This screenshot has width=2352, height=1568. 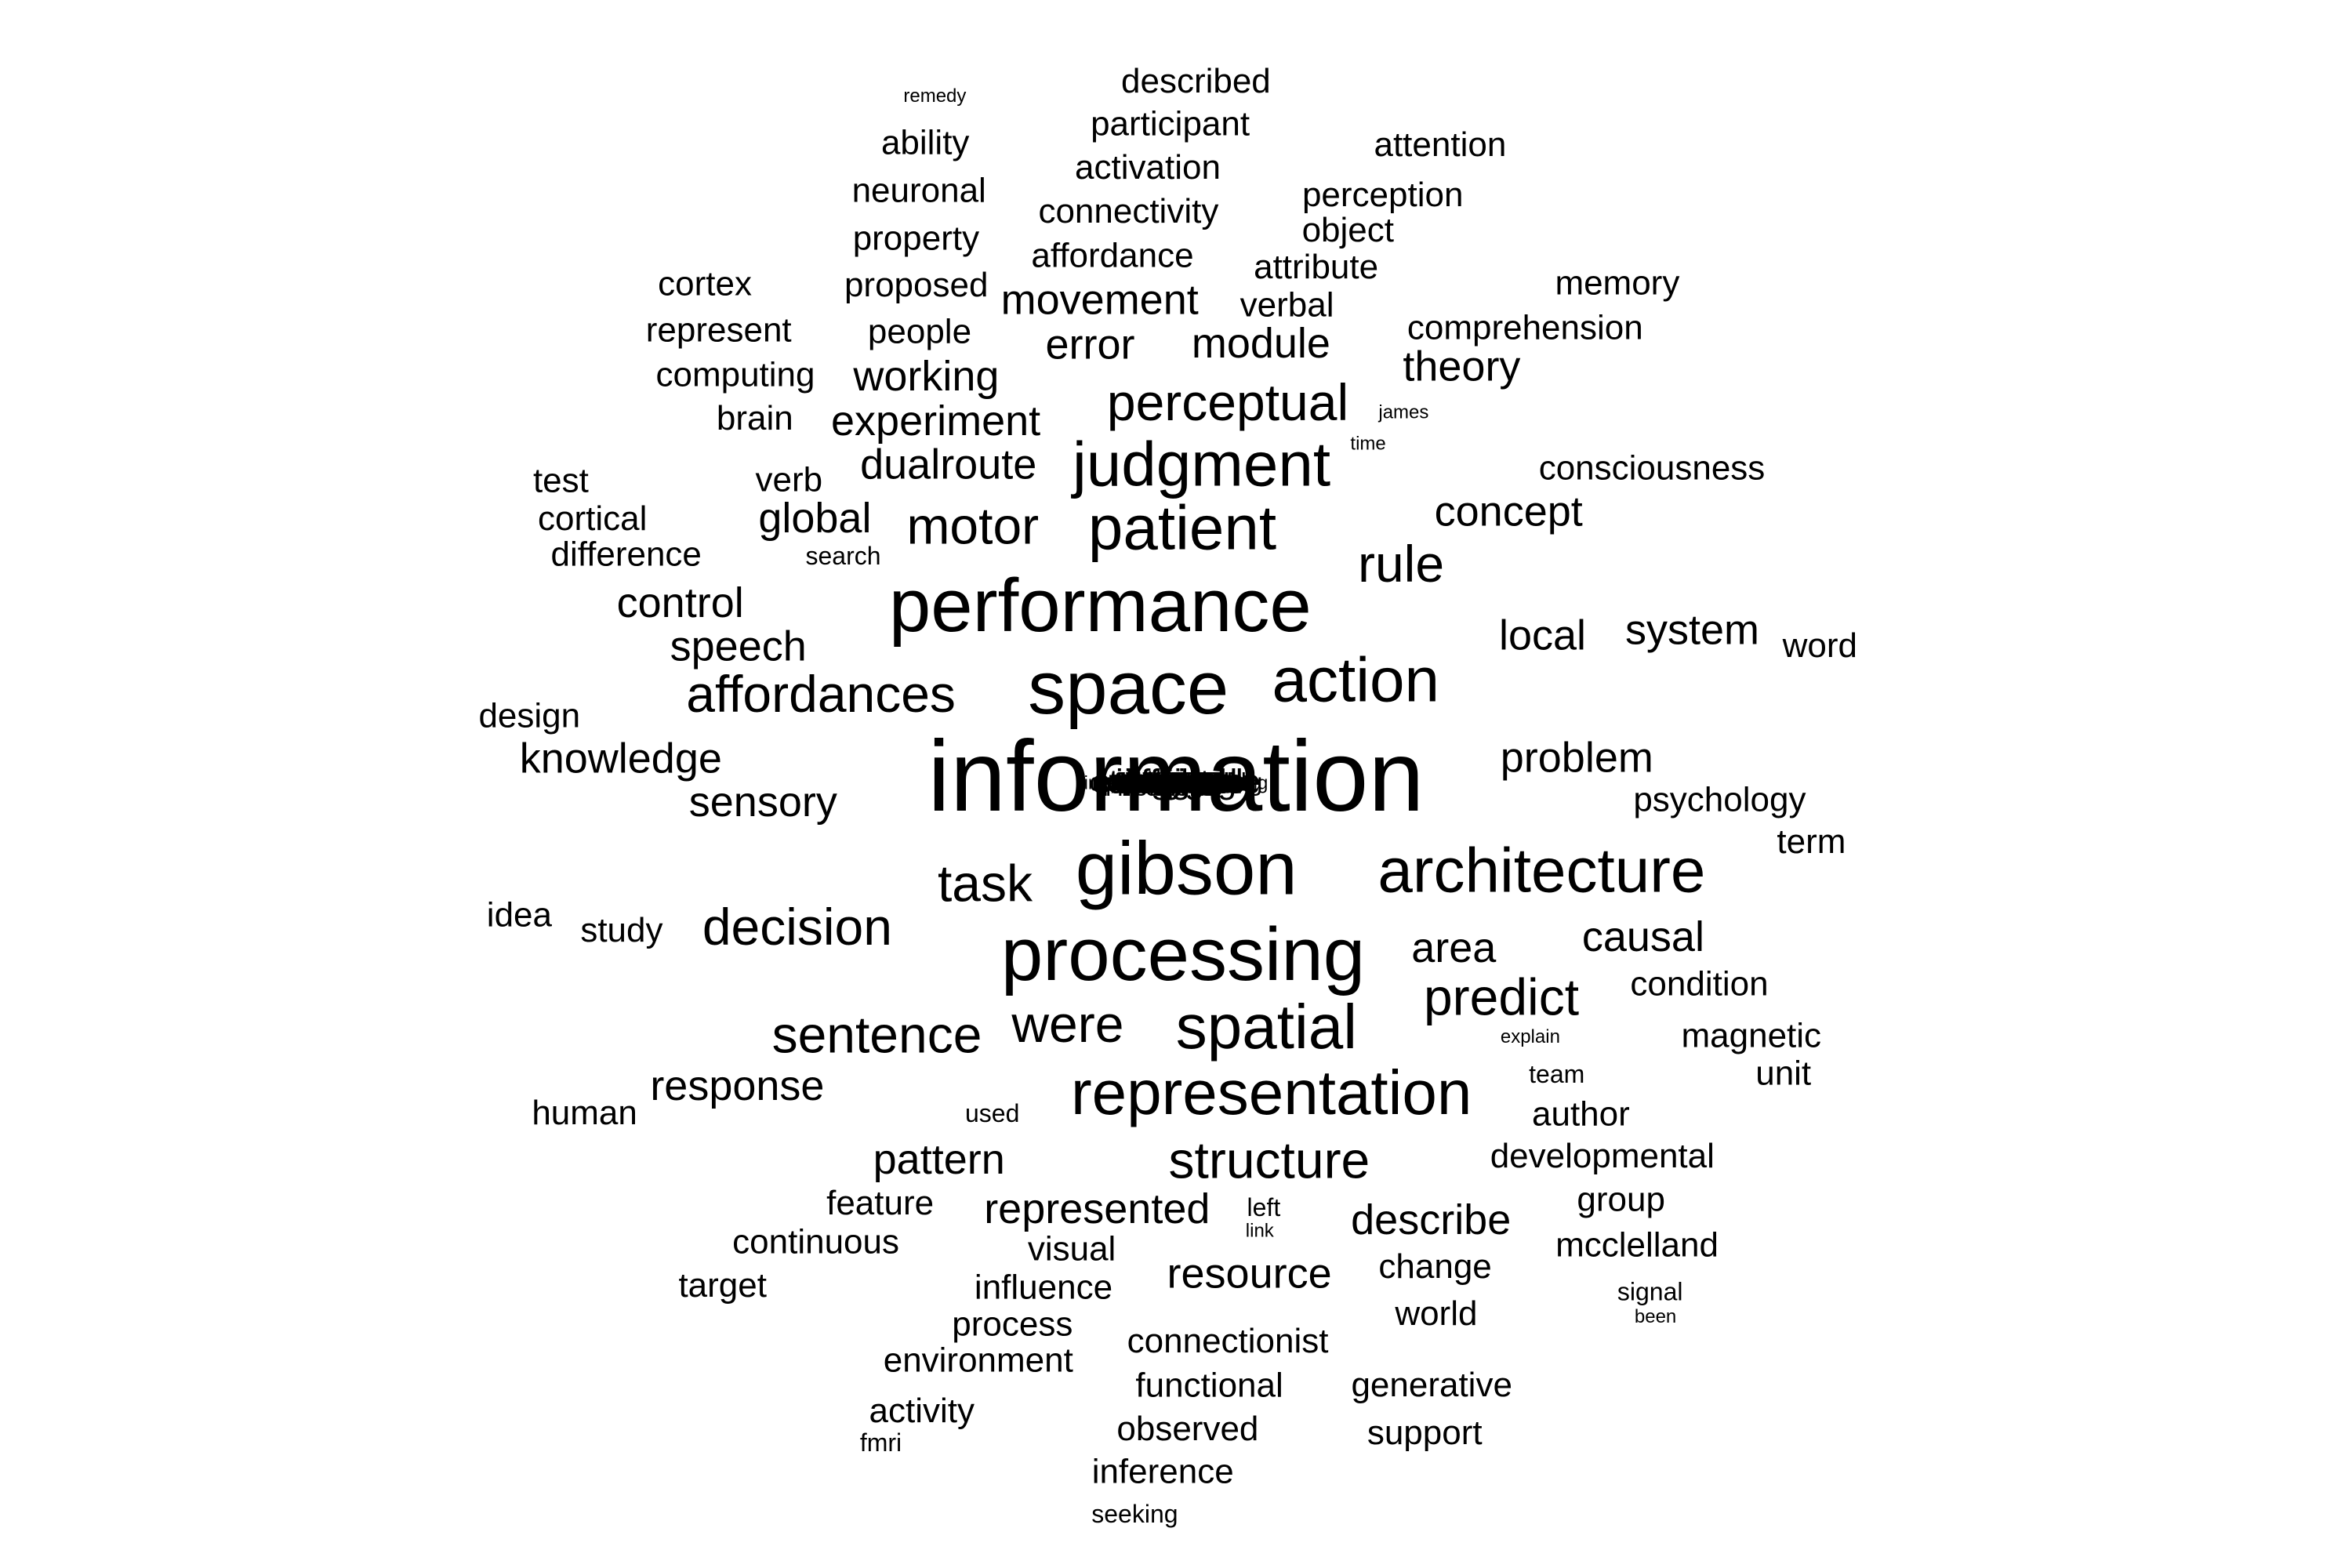 I want to click on cloud-word: largecale, so click(x=1176, y=782).